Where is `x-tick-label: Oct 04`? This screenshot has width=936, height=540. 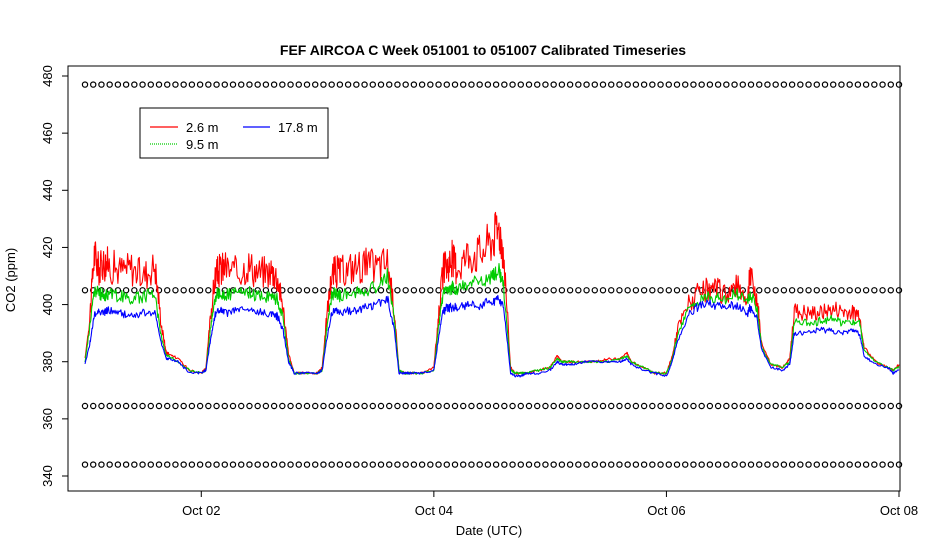
x-tick-label: Oct 04 is located at coordinates (434, 510).